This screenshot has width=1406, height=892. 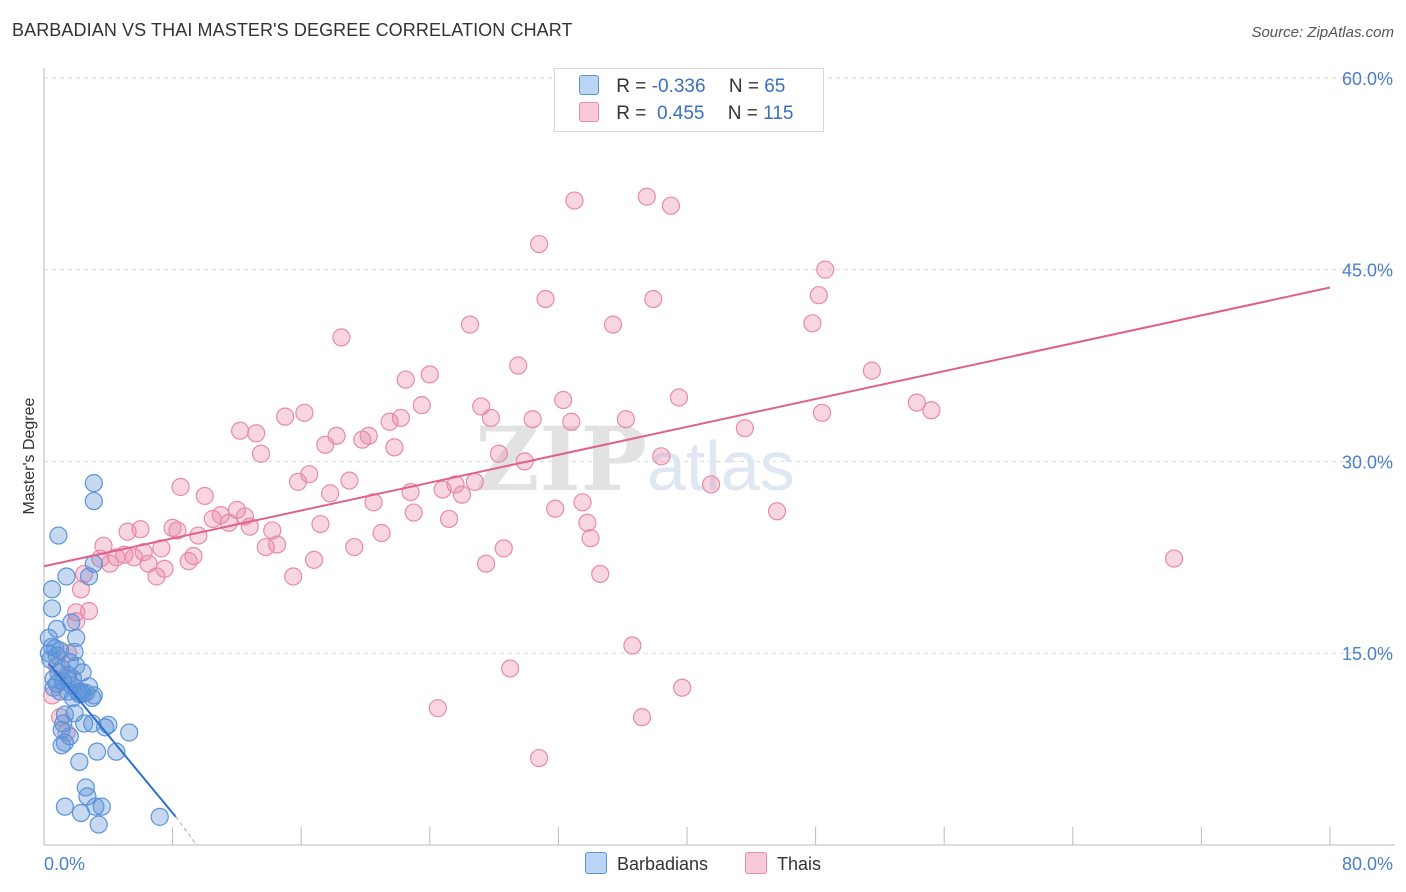 I want to click on source-label: Source: ZipAtlas.com, so click(x=1322, y=32).